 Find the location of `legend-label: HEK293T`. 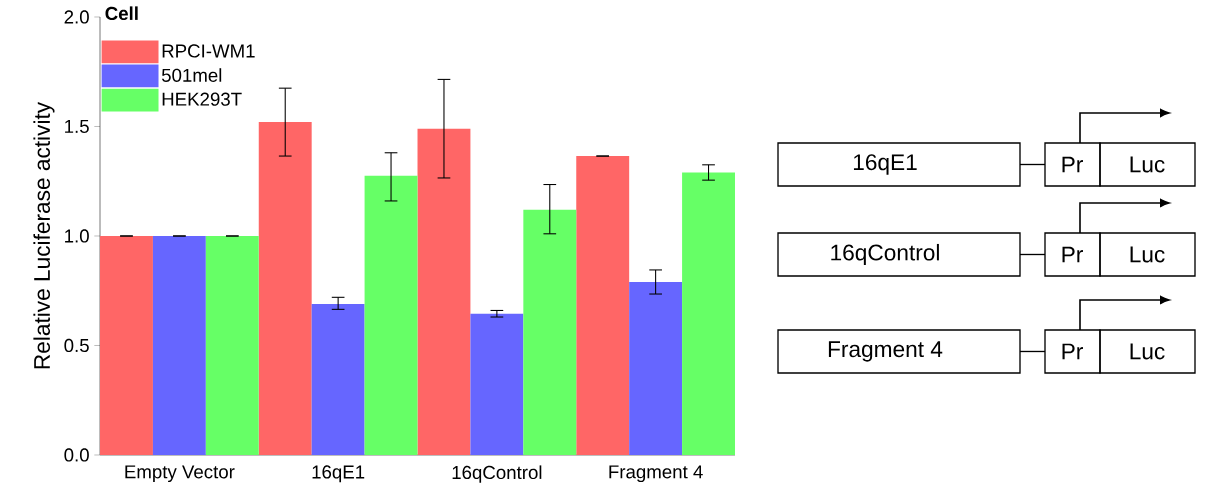

legend-label: HEK293T is located at coordinates (202, 99).